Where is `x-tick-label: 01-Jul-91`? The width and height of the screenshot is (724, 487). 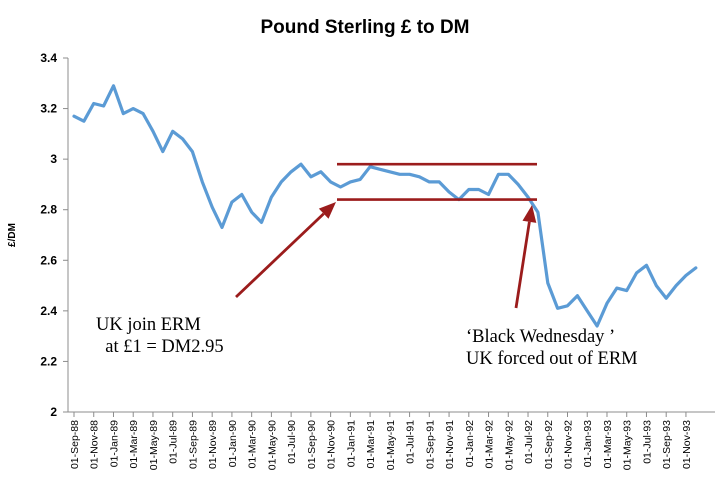
x-tick-label: 01-Jul-91 is located at coordinates (411, 442).